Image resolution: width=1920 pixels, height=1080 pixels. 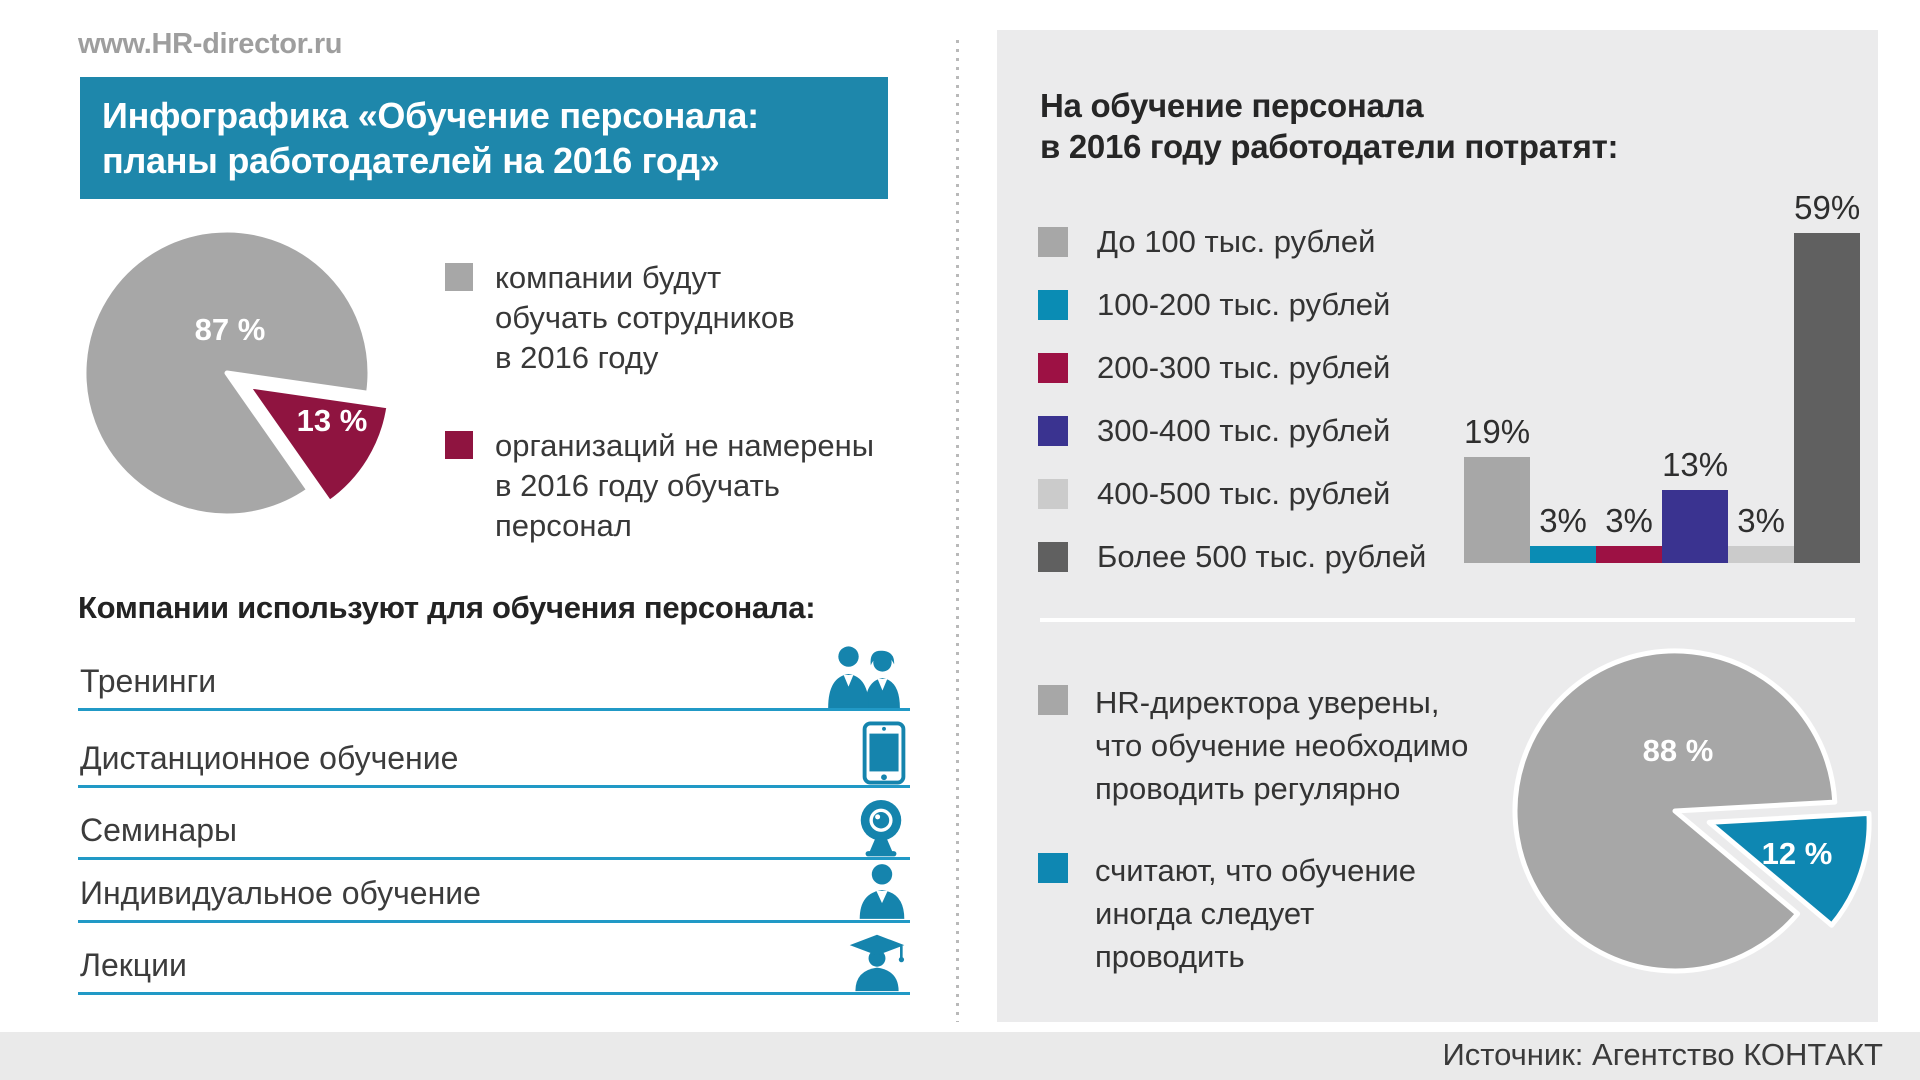 What do you see at coordinates (884, 753) in the screenshot?
I see `tablet-icon` at bounding box center [884, 753].